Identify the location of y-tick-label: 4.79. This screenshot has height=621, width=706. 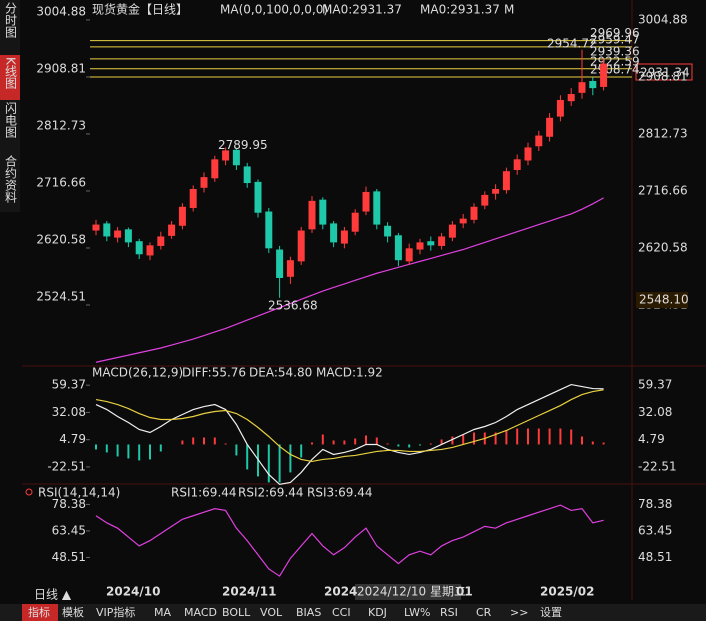
(72, 439).